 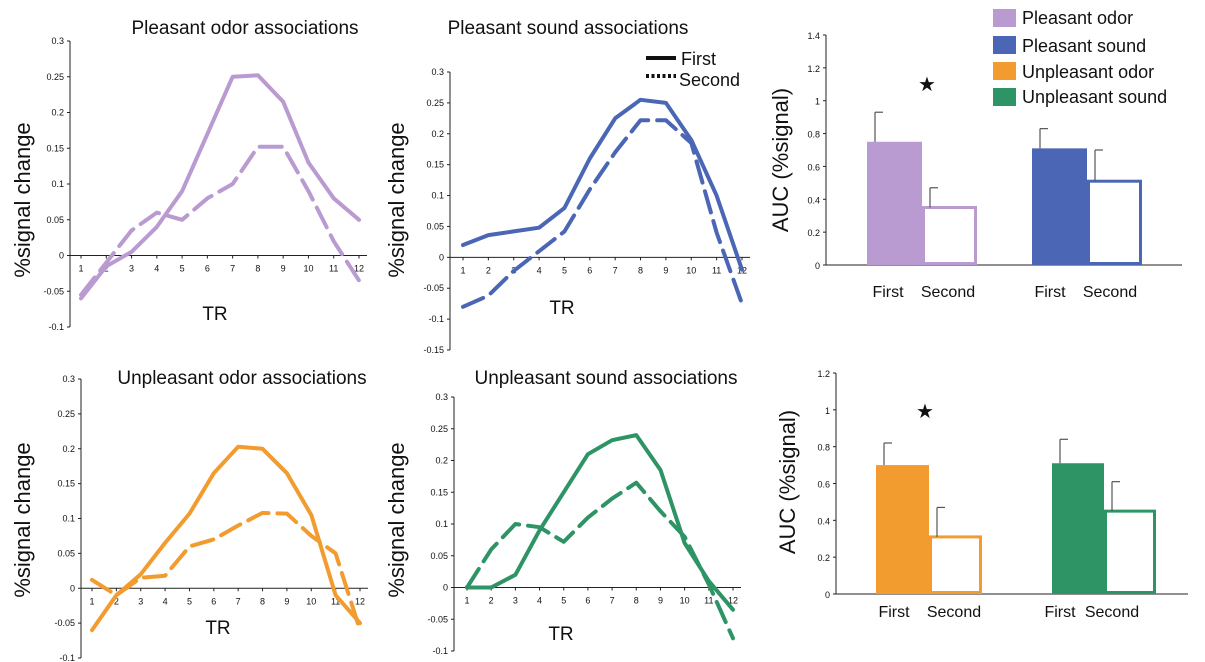 What do you see at coordinates (561, 308) in the screenshot?
I see `xlabel-pleasant-sound: TR` at bounding box center [561, 308].